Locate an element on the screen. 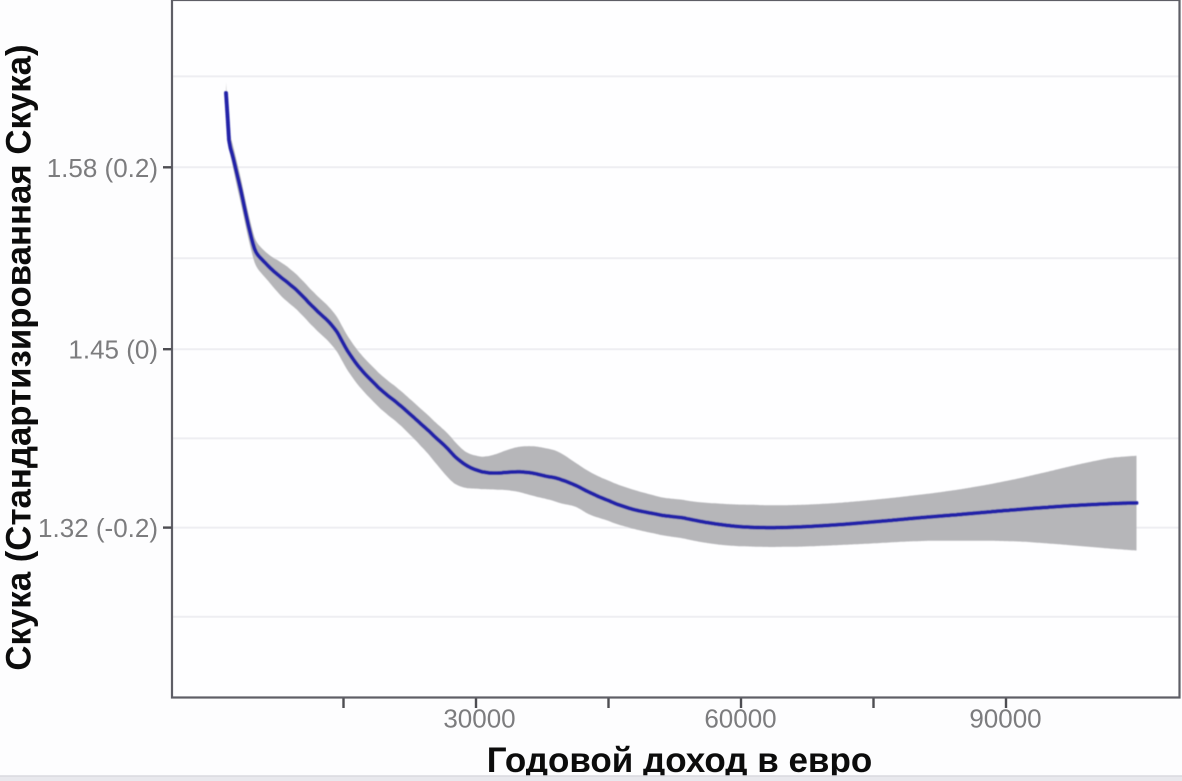 This screenshot has width=1182, height=781. svg-text: Годовой доход в евро is located at coordinates (679, 760).